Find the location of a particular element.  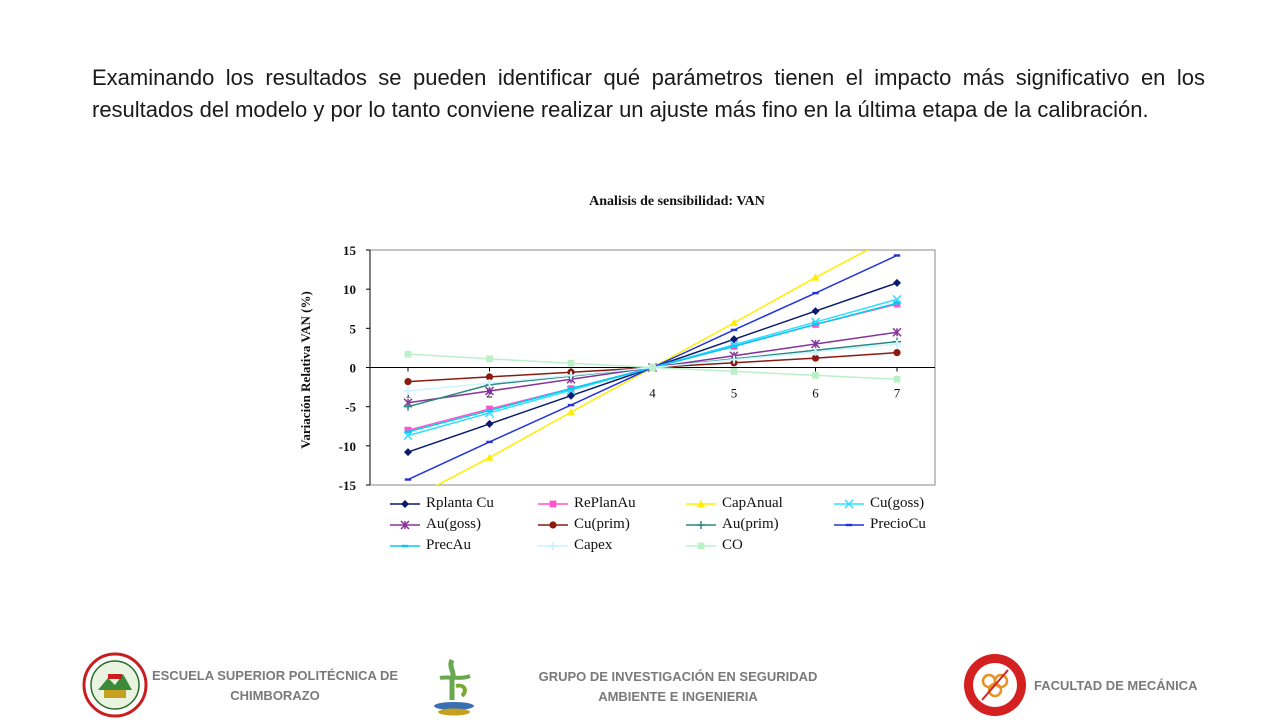

legend-item: CO is located at coordinates (758, 545).